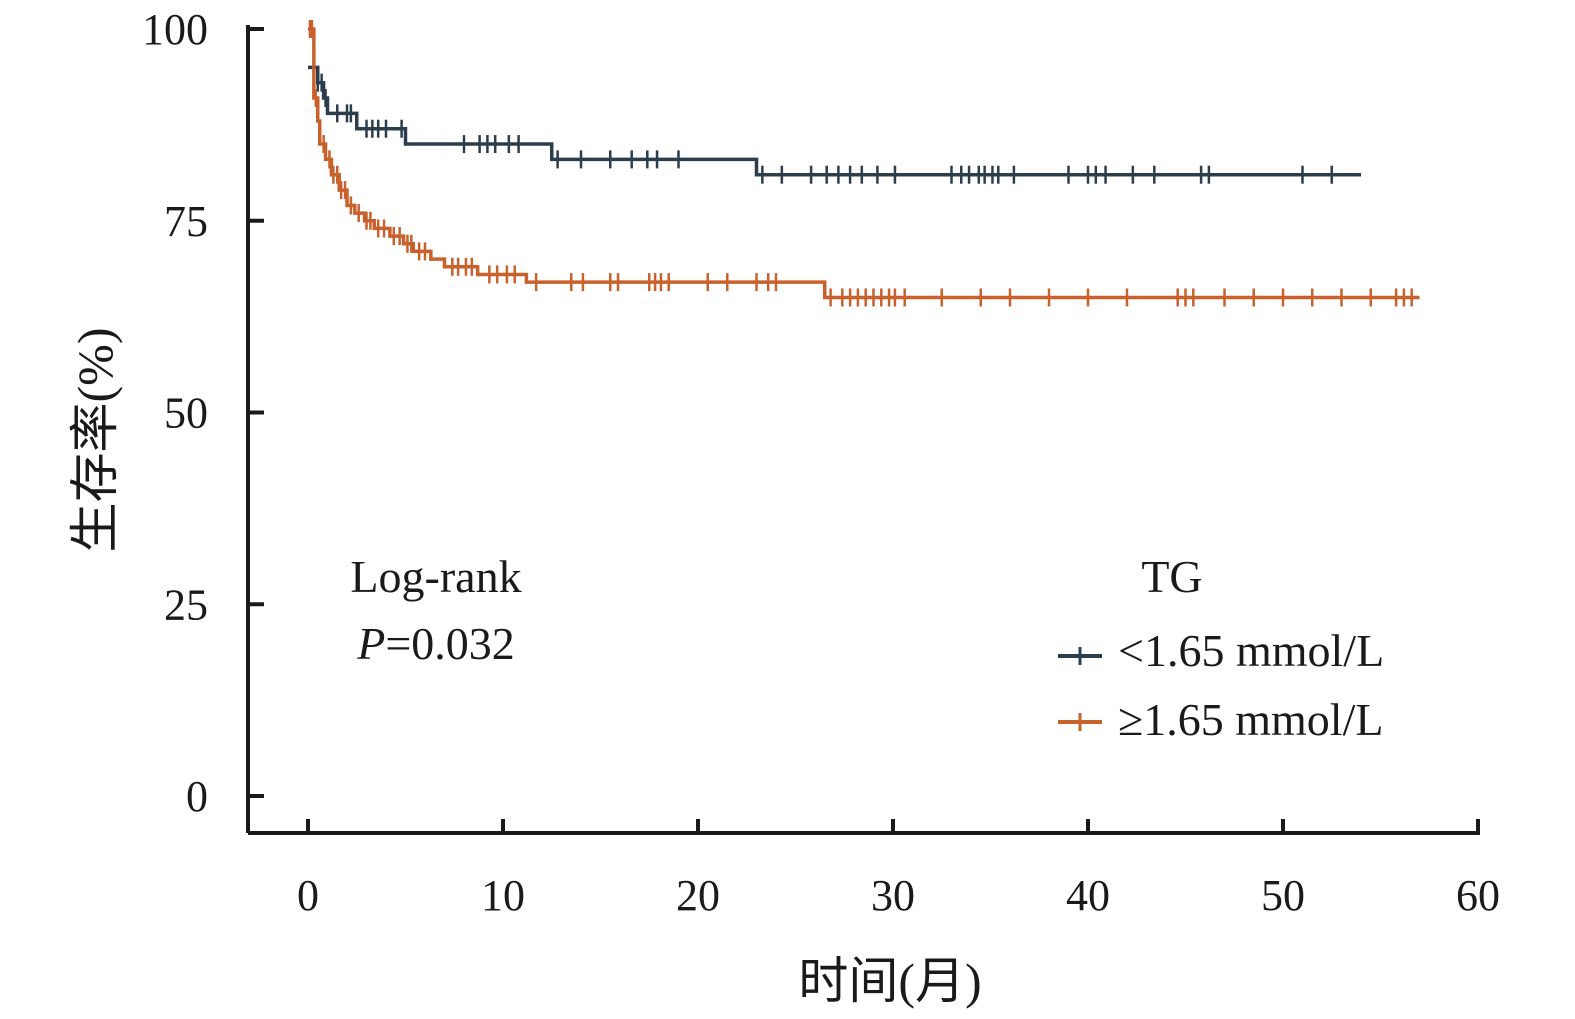  I want to click on y-axis-title: 生存率(%), so click(95, 440).